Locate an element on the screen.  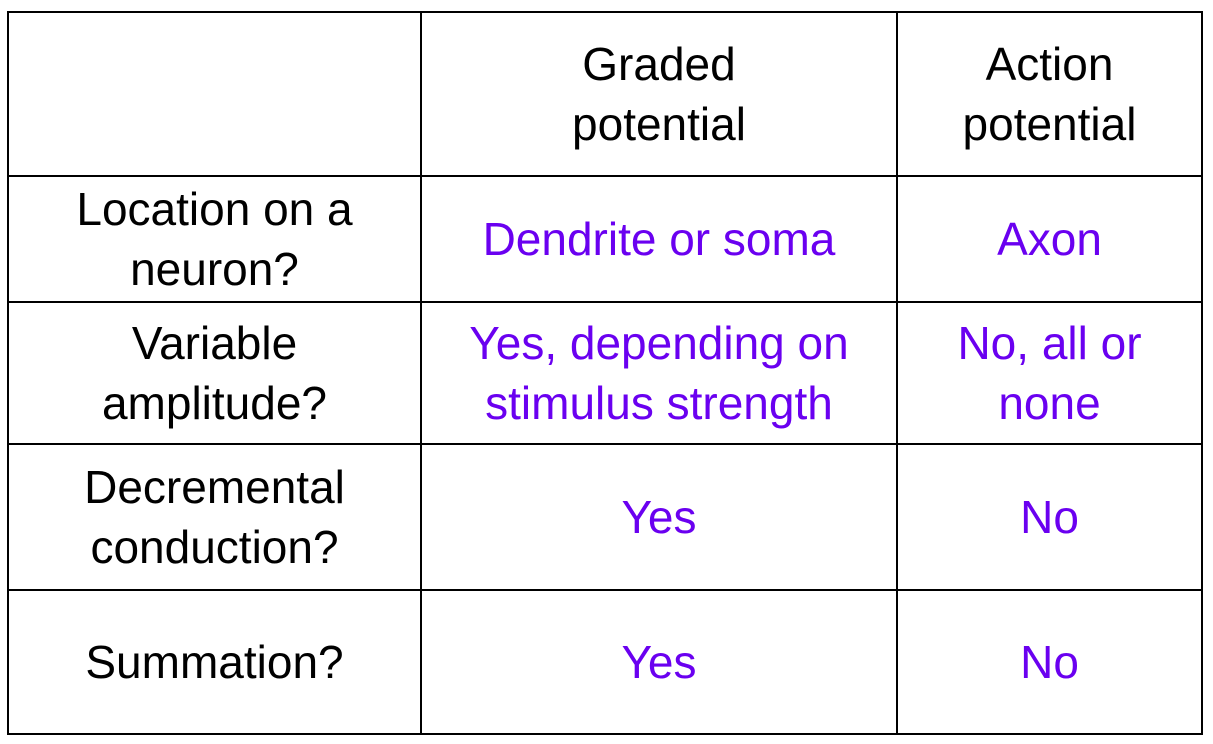
cell-line: conduction? is located at coordinates (214, 547).